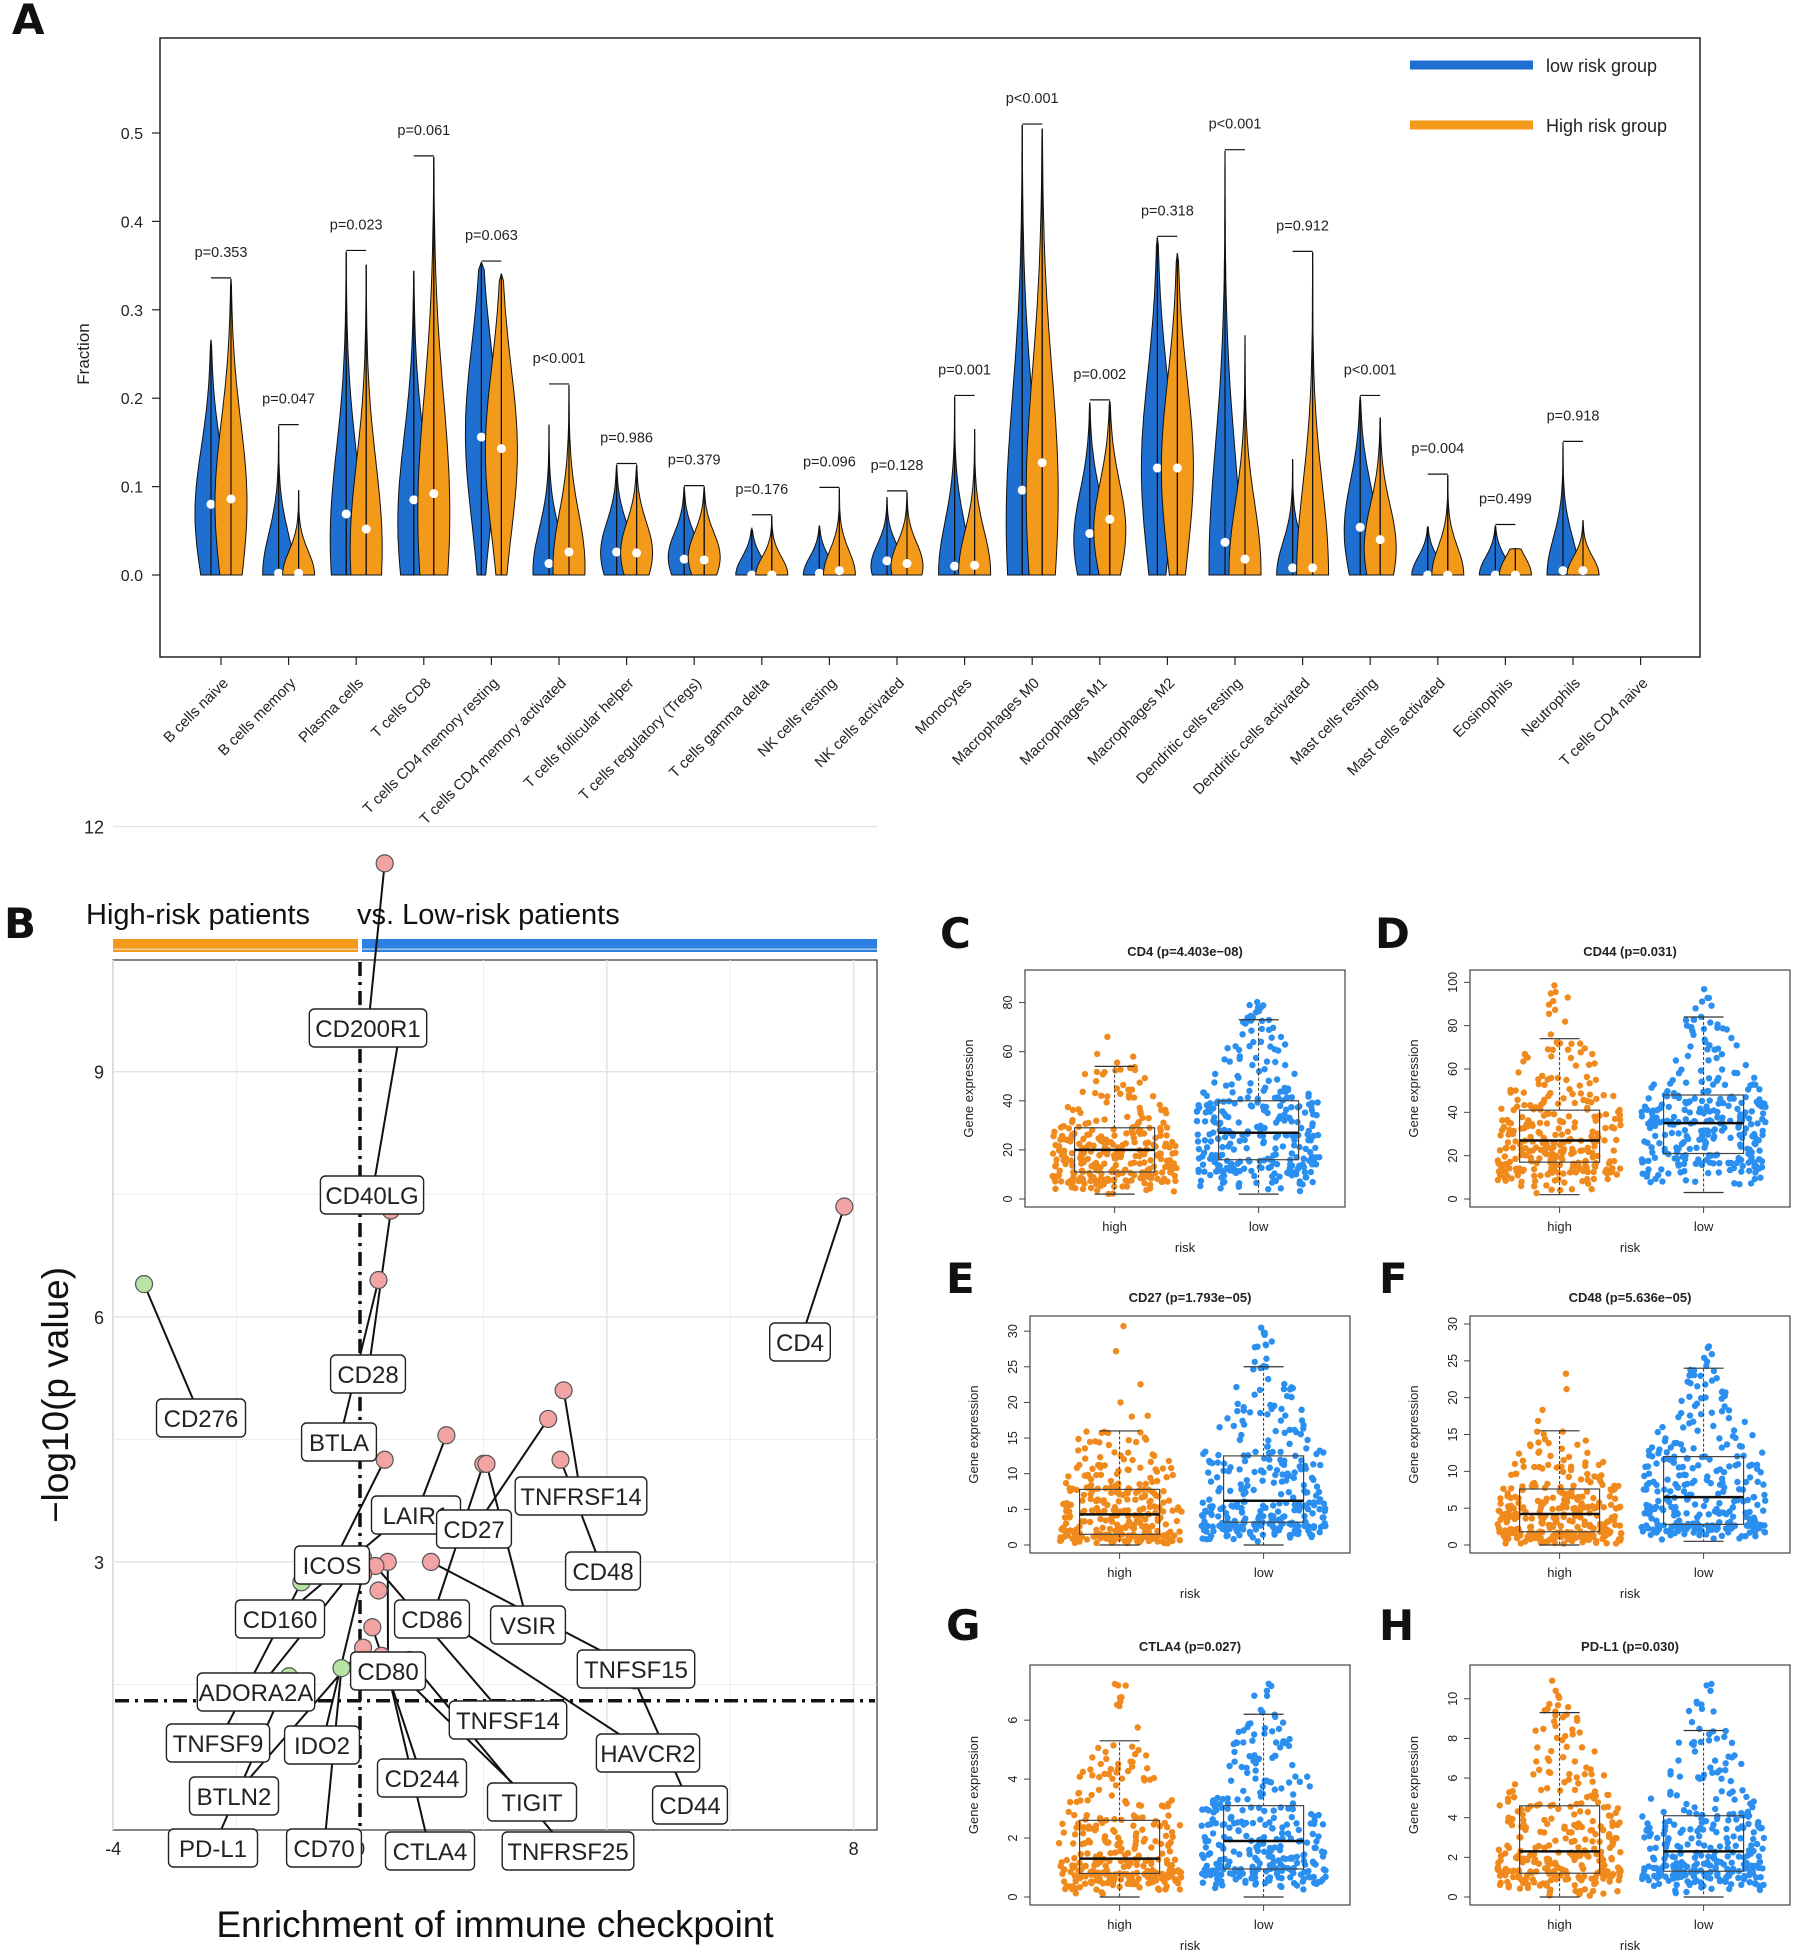 Image resolution: width=1800 pixels, height=1951 pixels. Describe the element at coordinates (55, 1395) in the screenshot. I see `panel-b-ylabel: −log10(p value)` at that location.